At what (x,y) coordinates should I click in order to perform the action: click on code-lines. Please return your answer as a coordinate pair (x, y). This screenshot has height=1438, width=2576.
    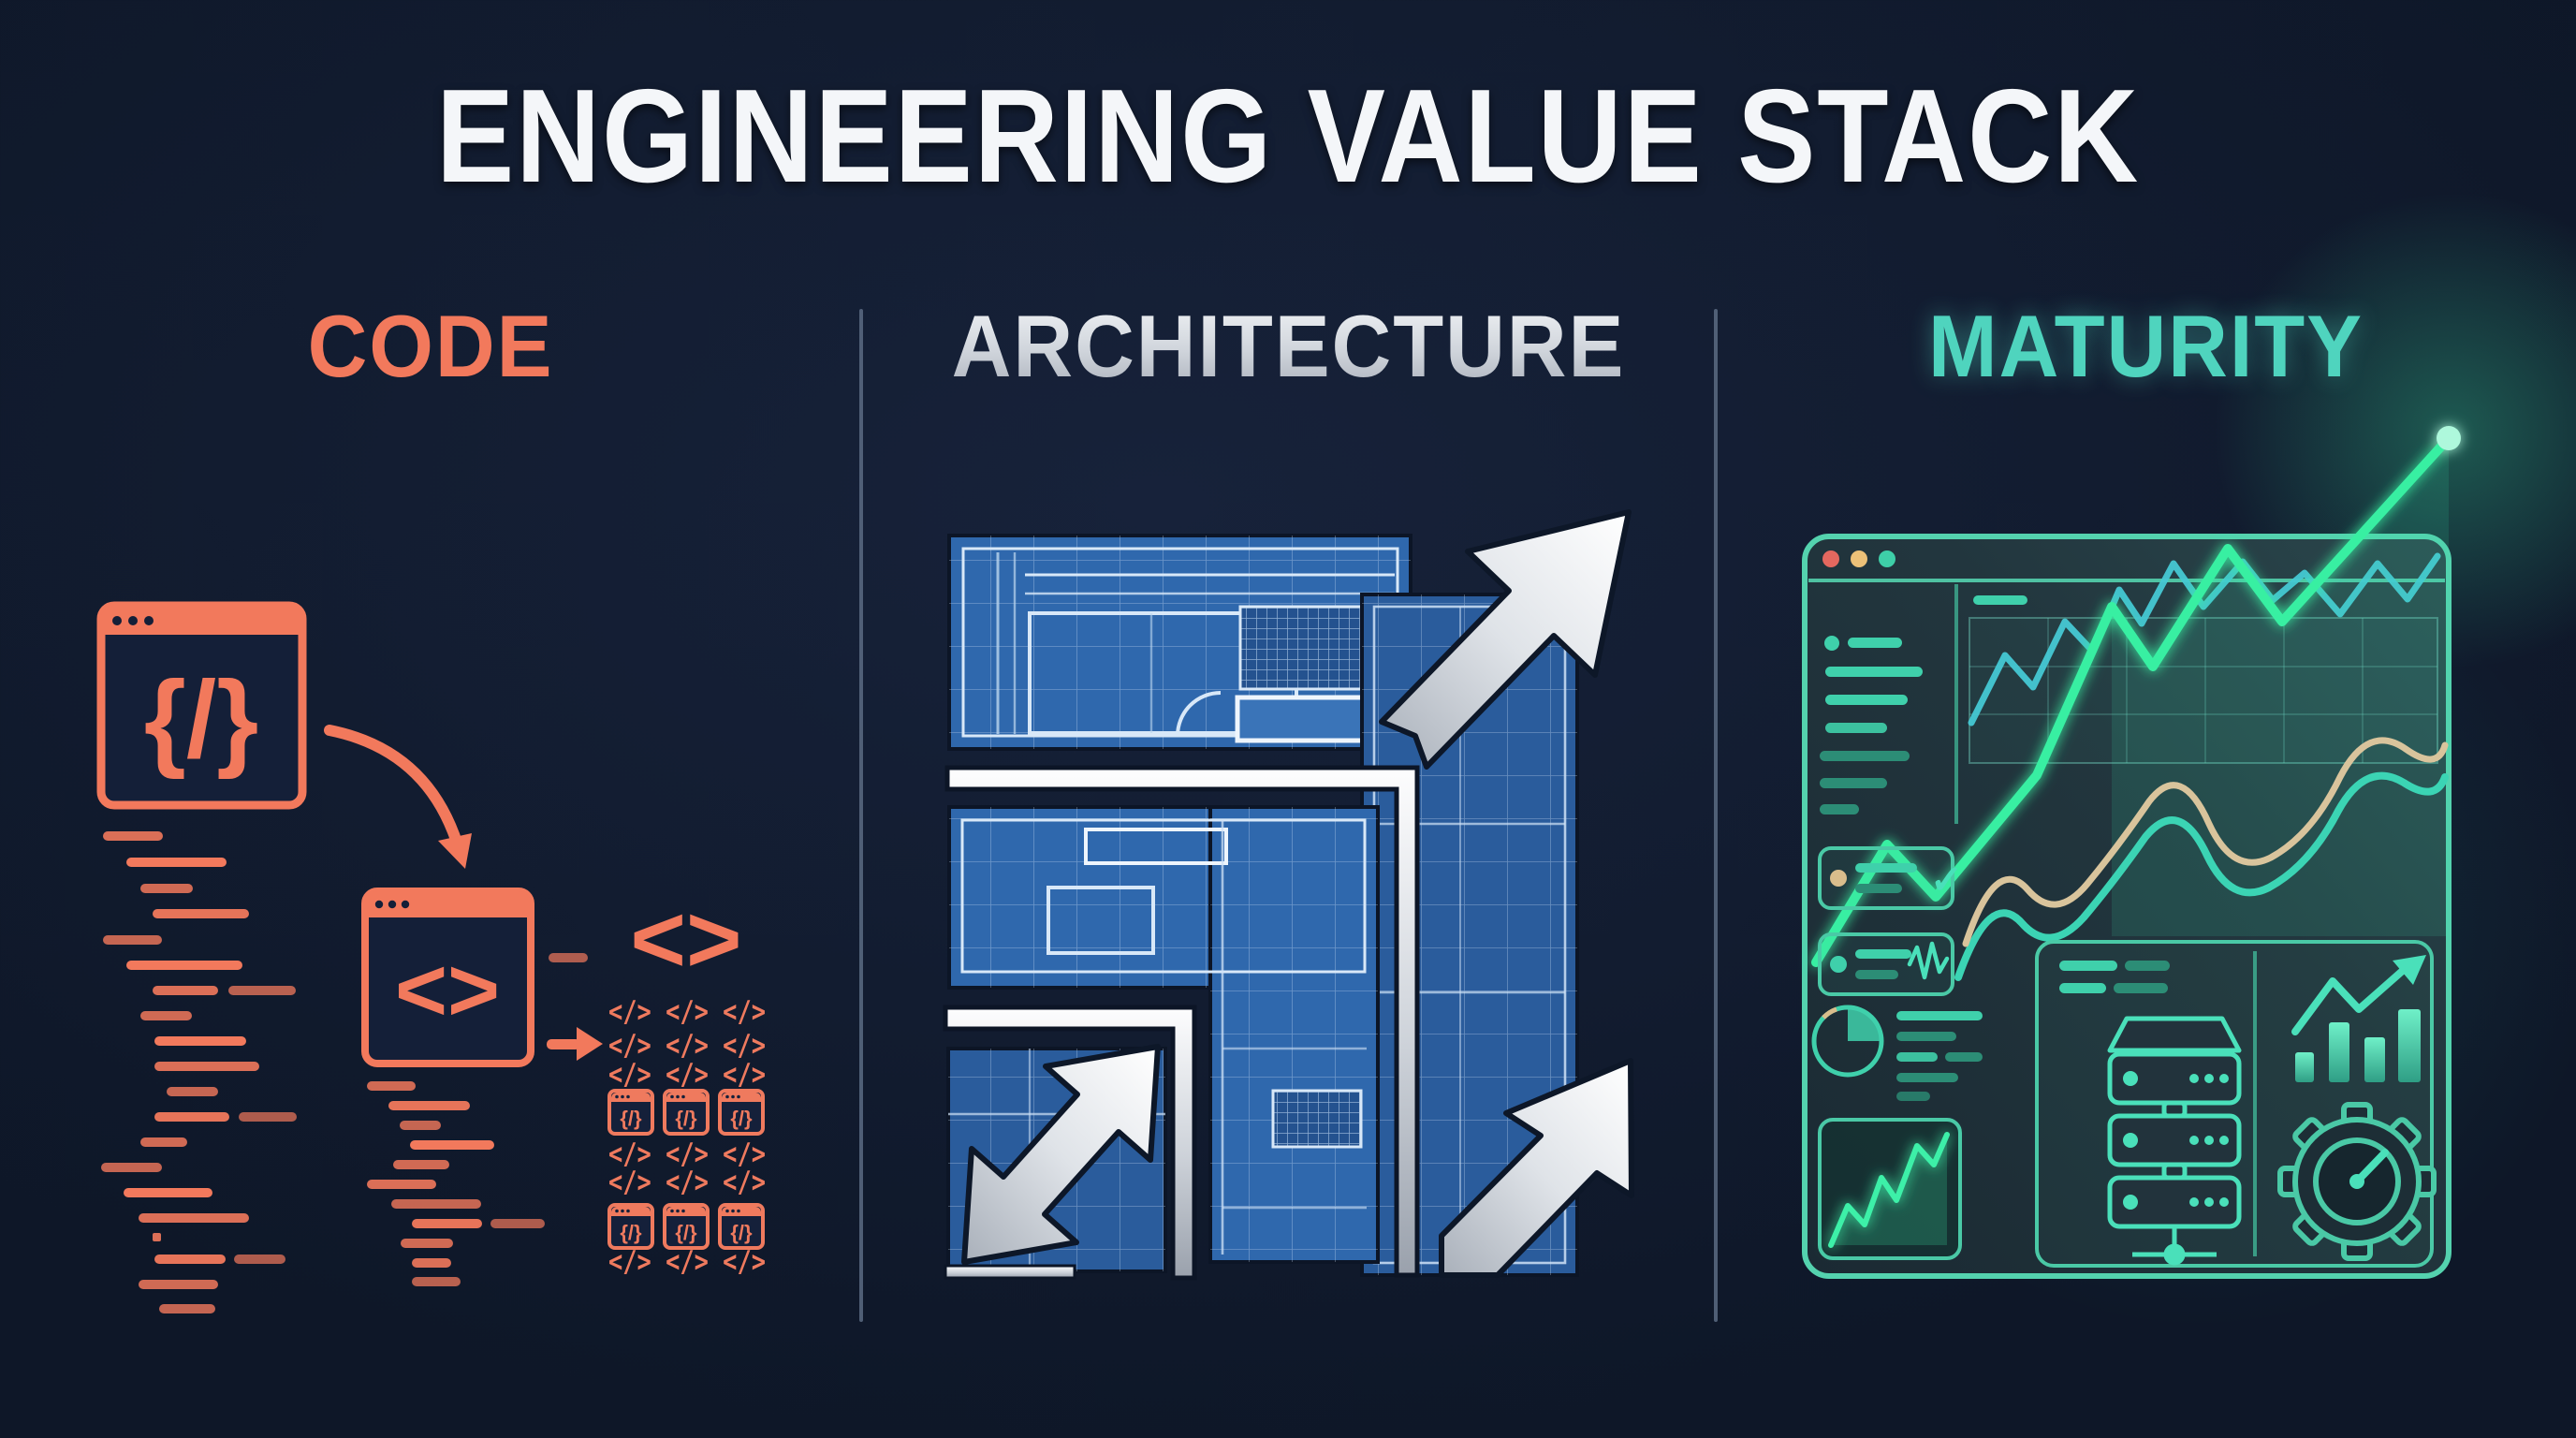
    Looking at the image, I should click on (199, 1072).